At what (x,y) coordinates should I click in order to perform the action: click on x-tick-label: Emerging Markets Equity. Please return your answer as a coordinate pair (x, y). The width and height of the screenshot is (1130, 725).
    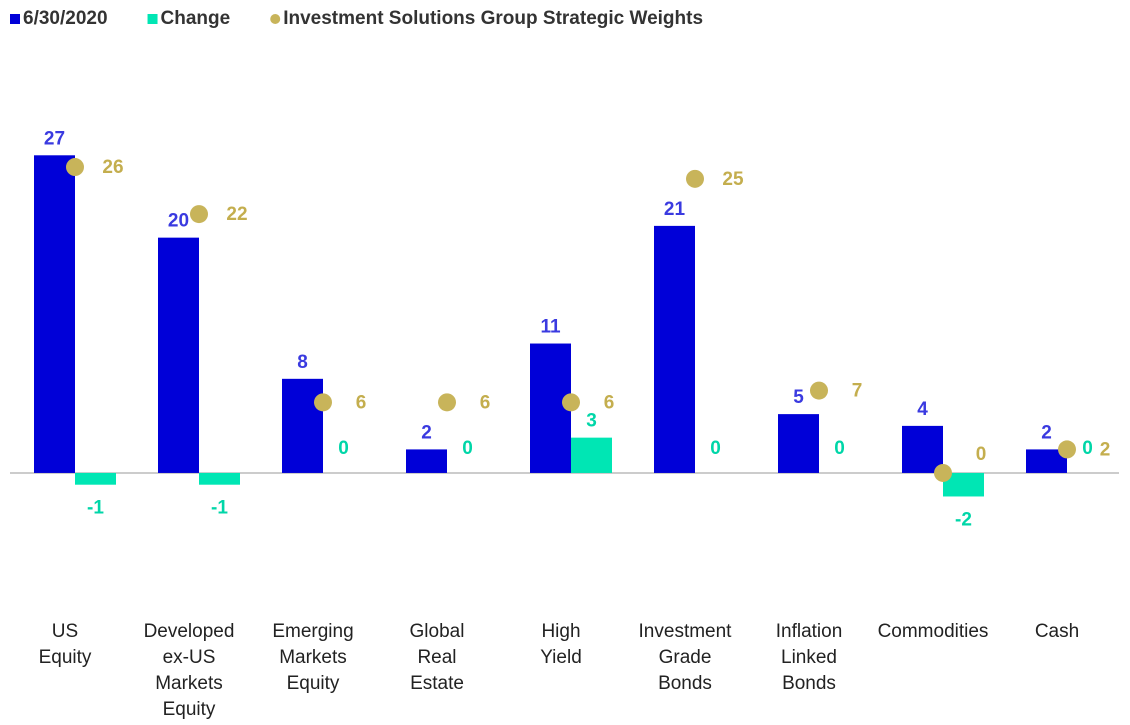
    Looking at the image, I should click on (312, 657).